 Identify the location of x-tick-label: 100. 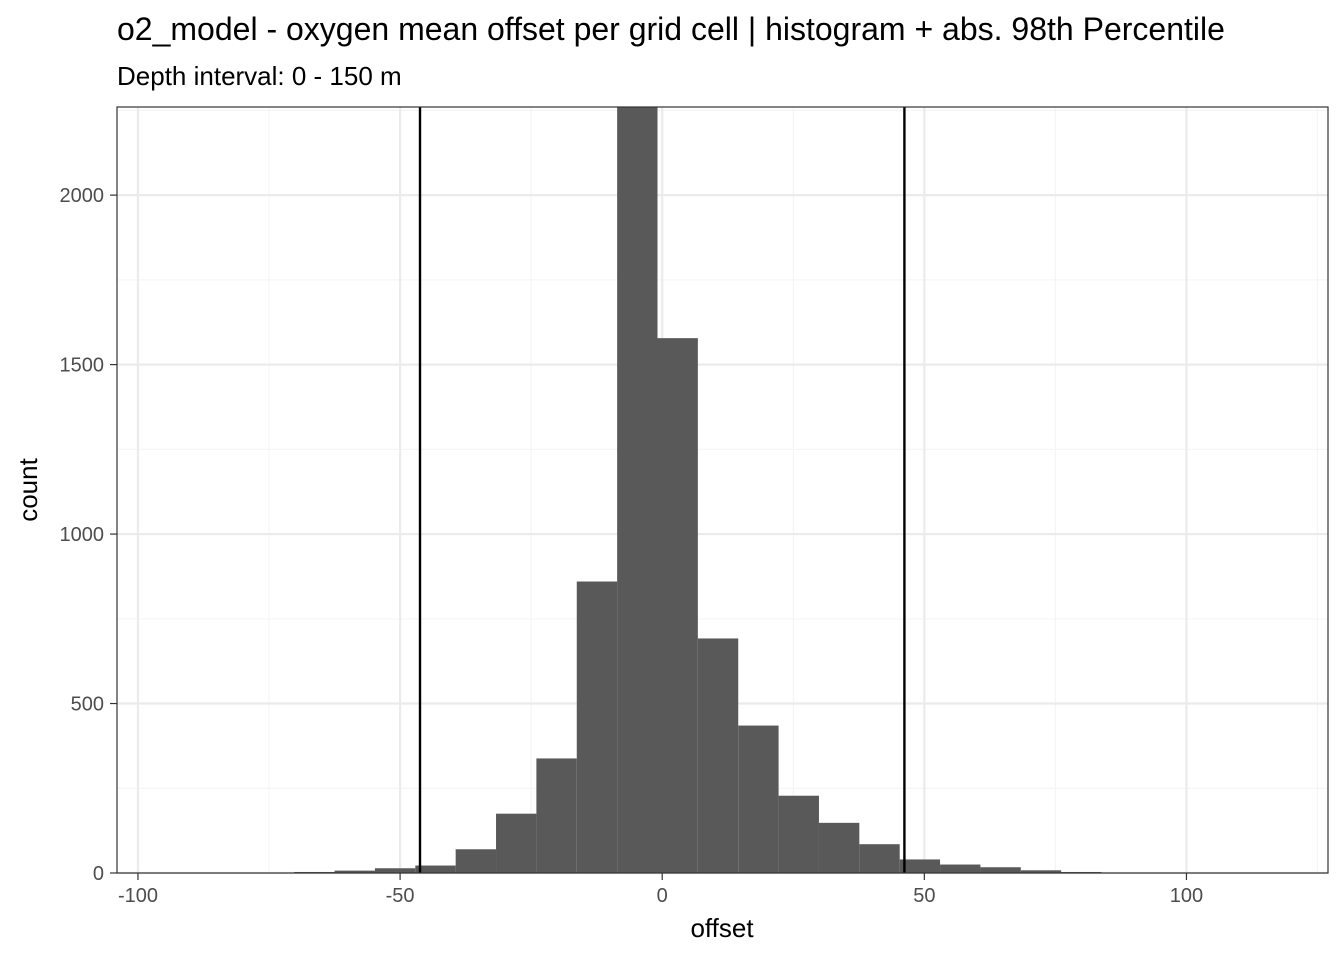
(1186, 896).